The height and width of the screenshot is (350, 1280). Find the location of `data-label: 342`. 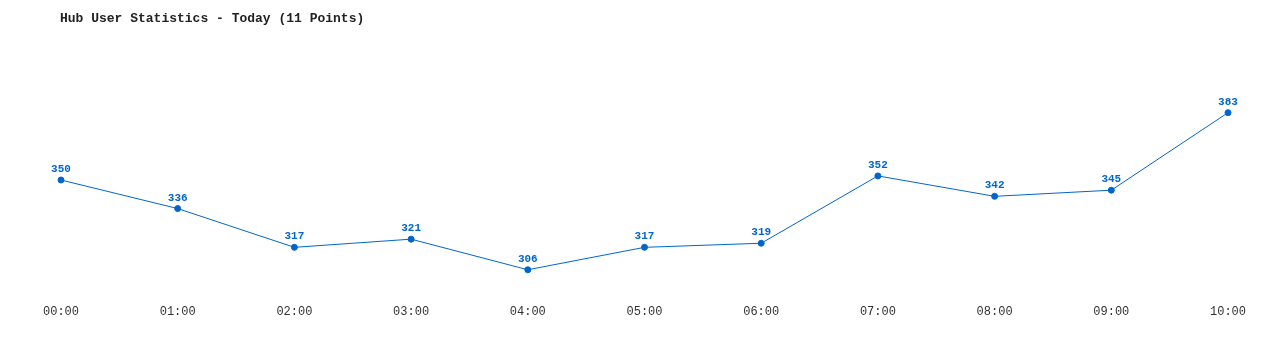

data-label: 342 is located at coordinates (994, 185).